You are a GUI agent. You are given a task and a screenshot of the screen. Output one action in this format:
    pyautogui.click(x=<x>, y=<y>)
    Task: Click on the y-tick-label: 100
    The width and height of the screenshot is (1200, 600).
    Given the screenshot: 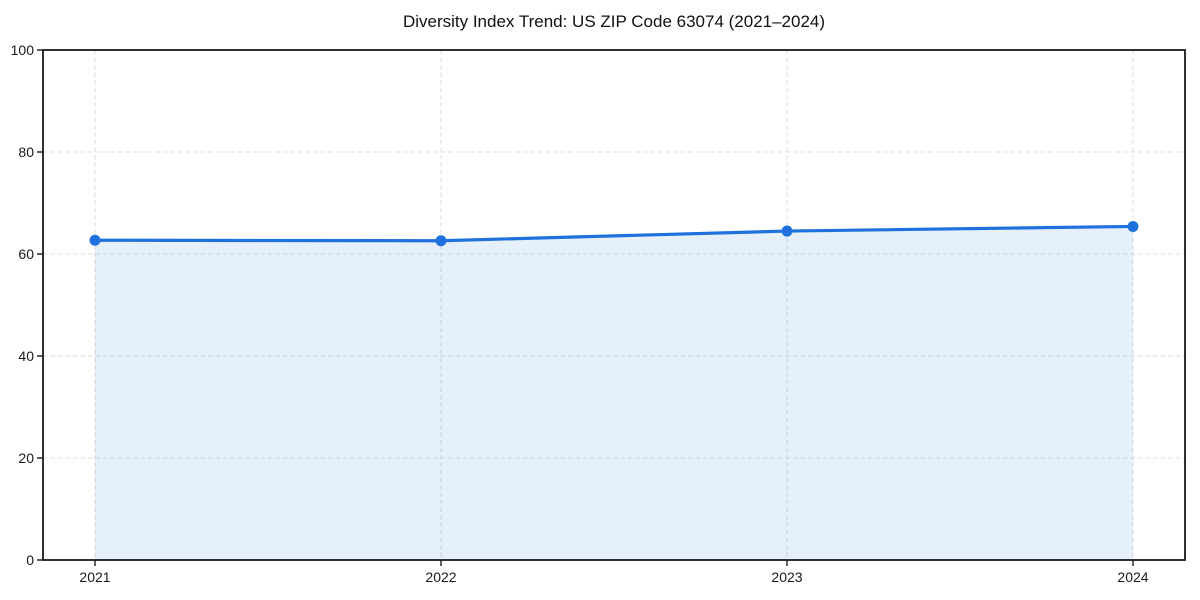 What is the action you would take?
    pyautogui.click(x=23, y=50)
    